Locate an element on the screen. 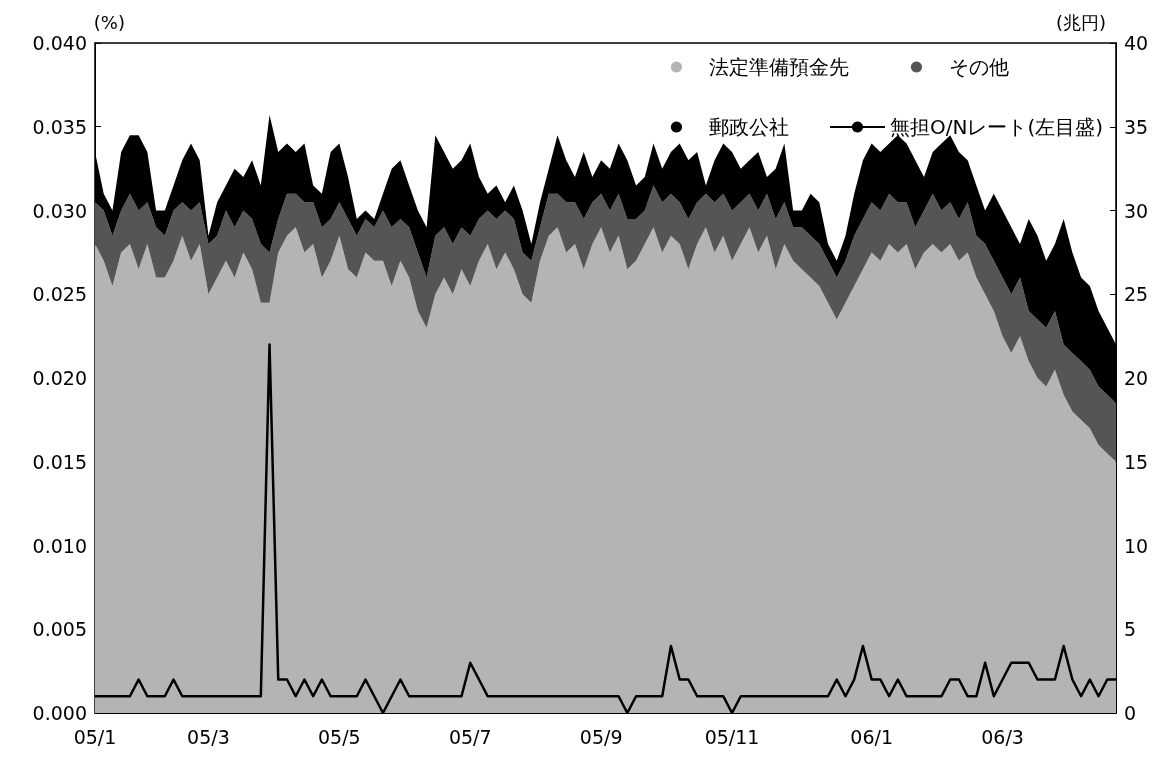 The width and height of the screenshot is (1168, 764). y-tick-label: 0.015 is located at coordinates (59, 461).